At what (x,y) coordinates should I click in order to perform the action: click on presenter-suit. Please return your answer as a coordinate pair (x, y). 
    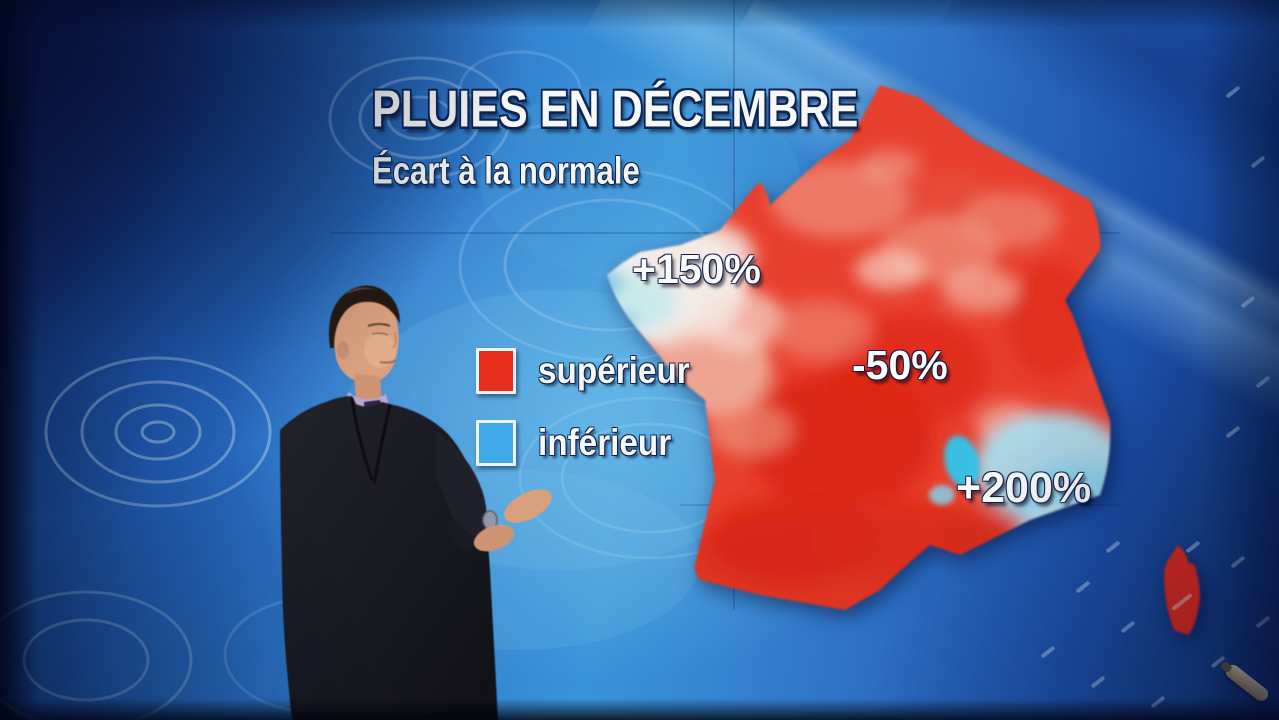
    Looking at the image, I should click on (389, 558).